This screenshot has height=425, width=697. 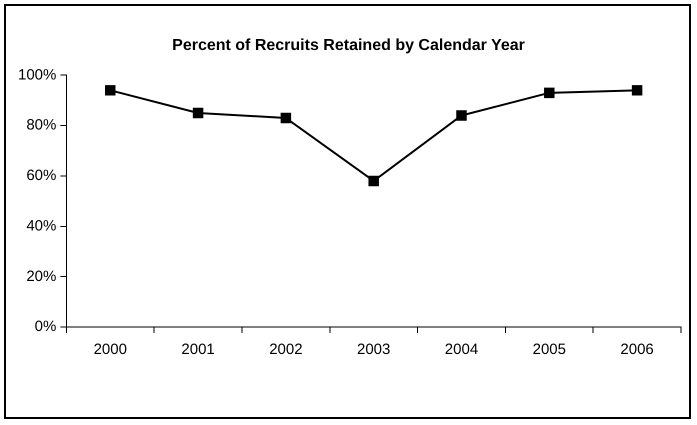 What do you see at coordinates (286, 349) in the screenshot?
I see `x-tick-label: 2002` at bounding box center [286, 349].